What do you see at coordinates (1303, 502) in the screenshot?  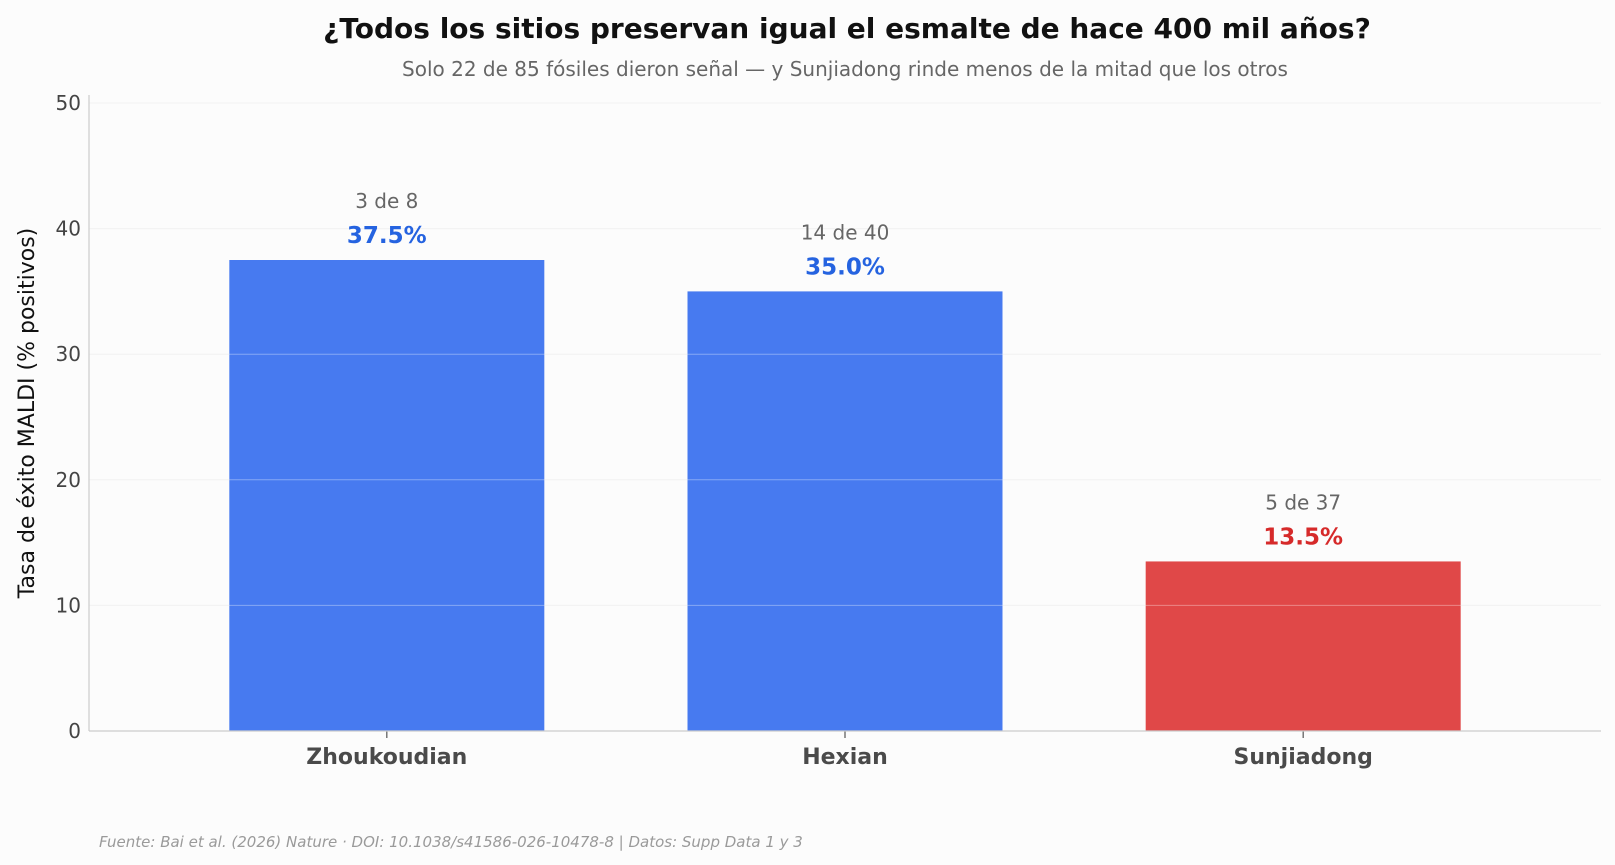 I see `count-label: 5 de 37` at bounding box center [1303, 502].